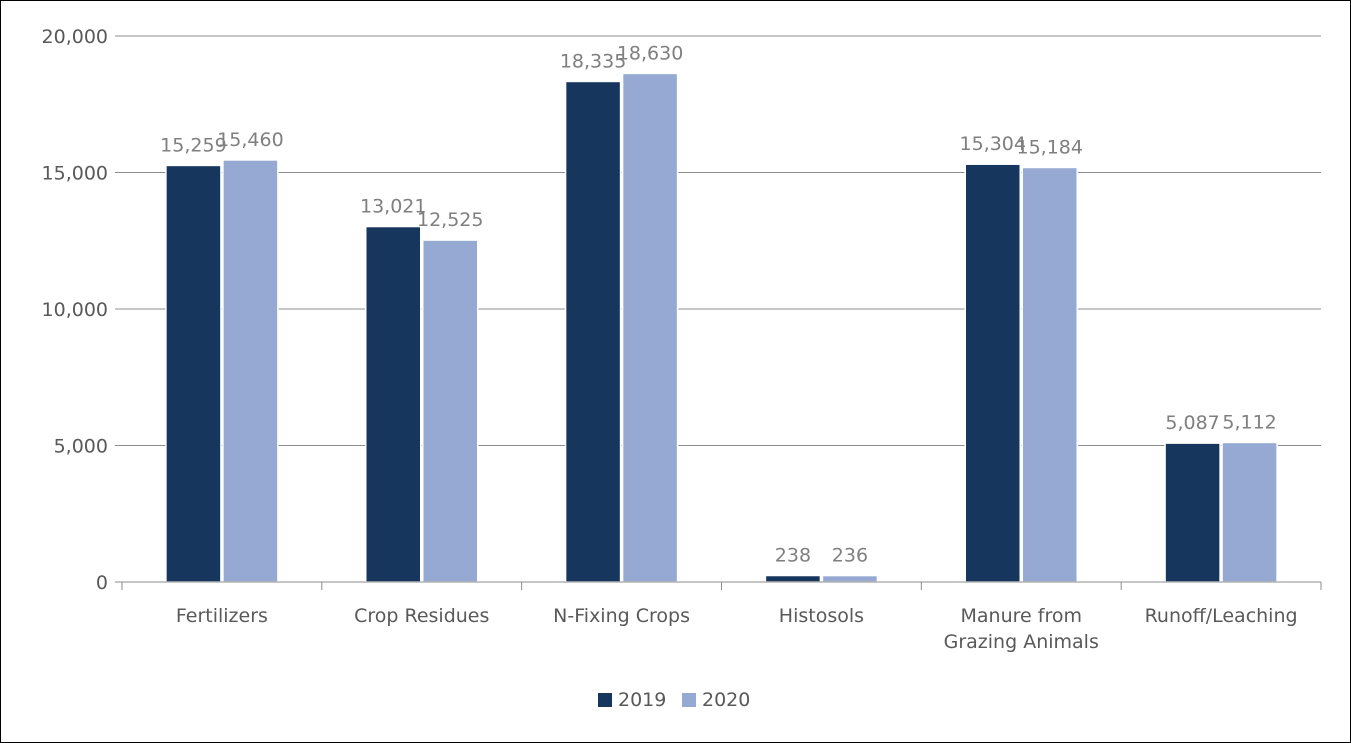 The width and height of the screenshot is (1351, 743). I want to click on value-label: 15,460, so click(250, 140).